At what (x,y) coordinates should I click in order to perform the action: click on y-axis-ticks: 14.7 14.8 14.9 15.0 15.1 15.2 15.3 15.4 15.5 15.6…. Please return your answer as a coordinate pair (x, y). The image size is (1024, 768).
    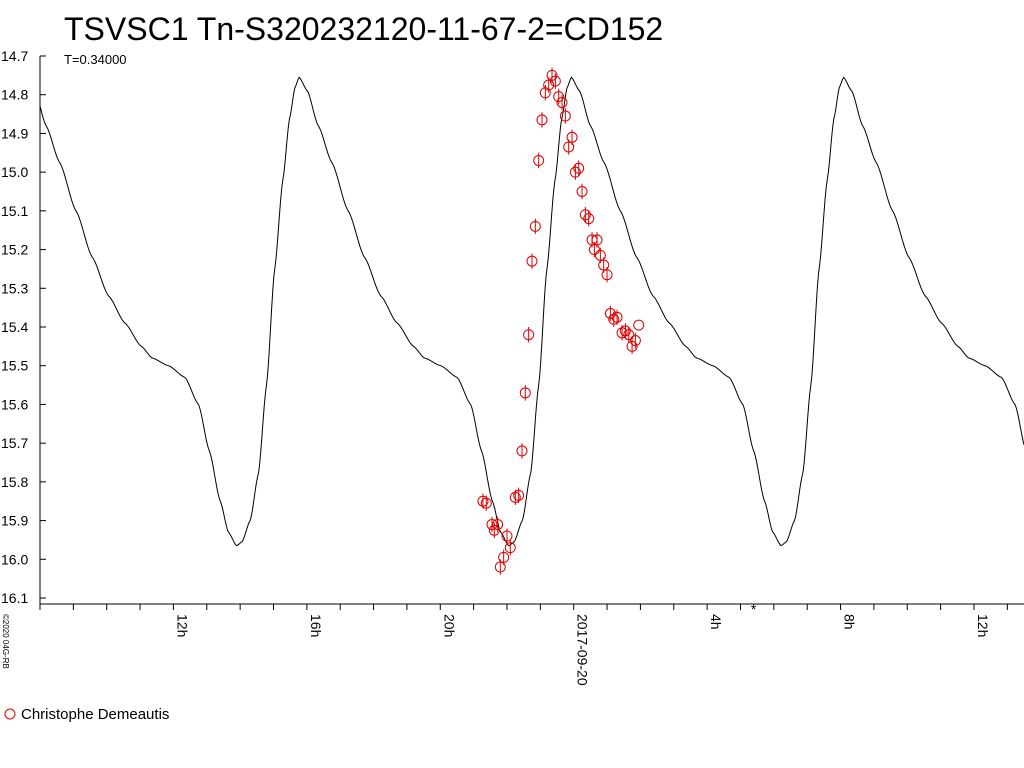
    Looking at the image, I should click on (23, 327).